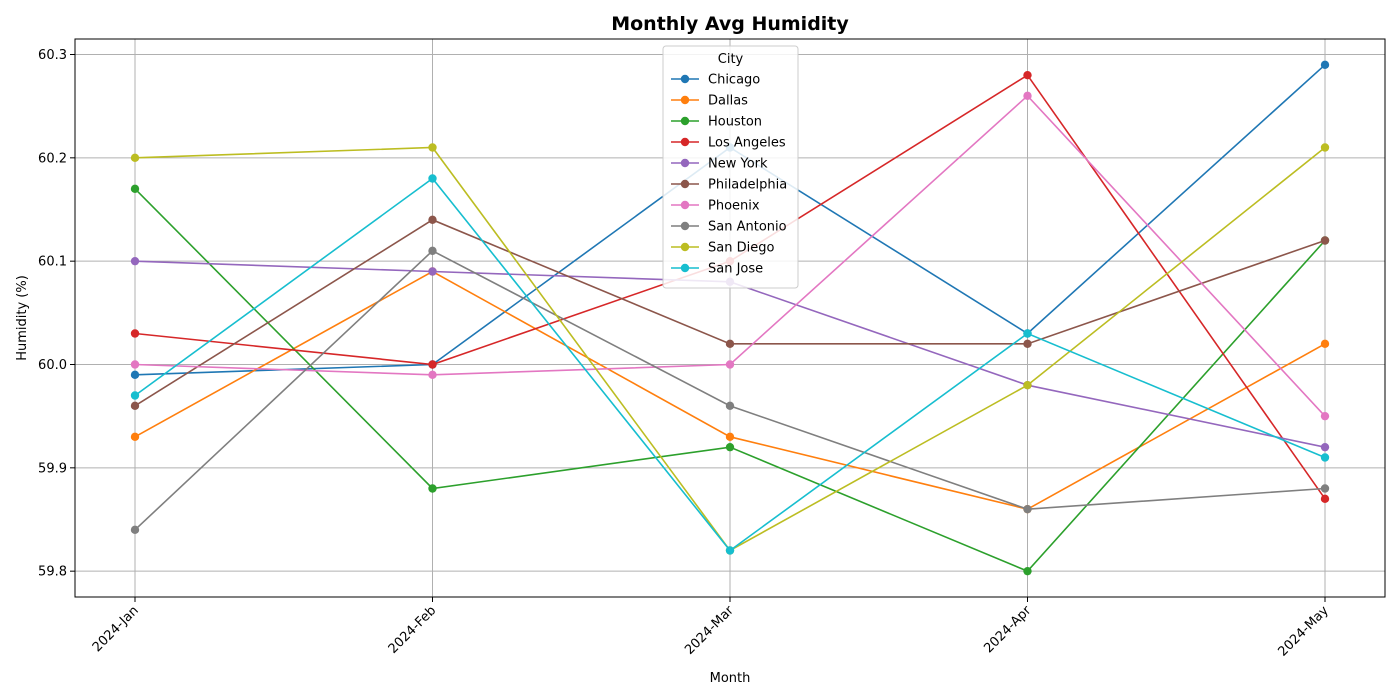 The height and width of the screenshot is (700, 1400). Describe the element at coordinates (52, 468) in the screenshot. I see `y-tick-label: 59.9` at that location.